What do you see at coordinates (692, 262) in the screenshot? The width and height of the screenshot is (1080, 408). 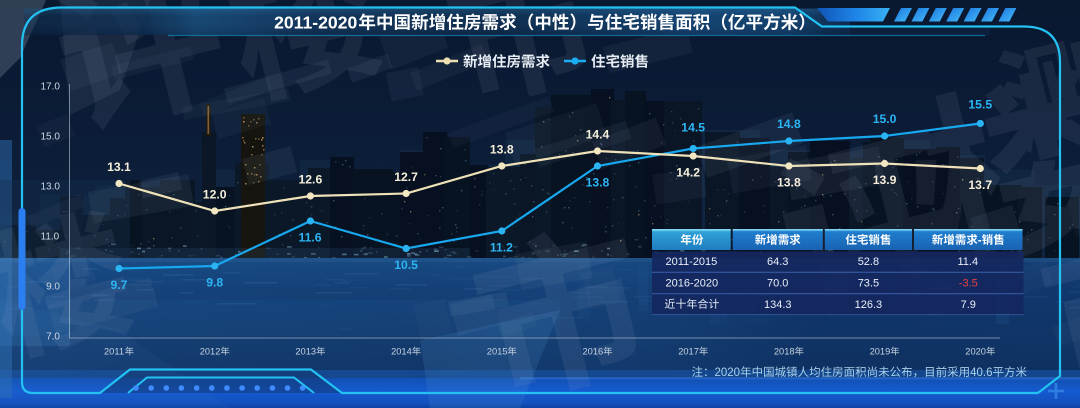 I see `svg-text: 2011-2015` at bounding box center [692, 262].